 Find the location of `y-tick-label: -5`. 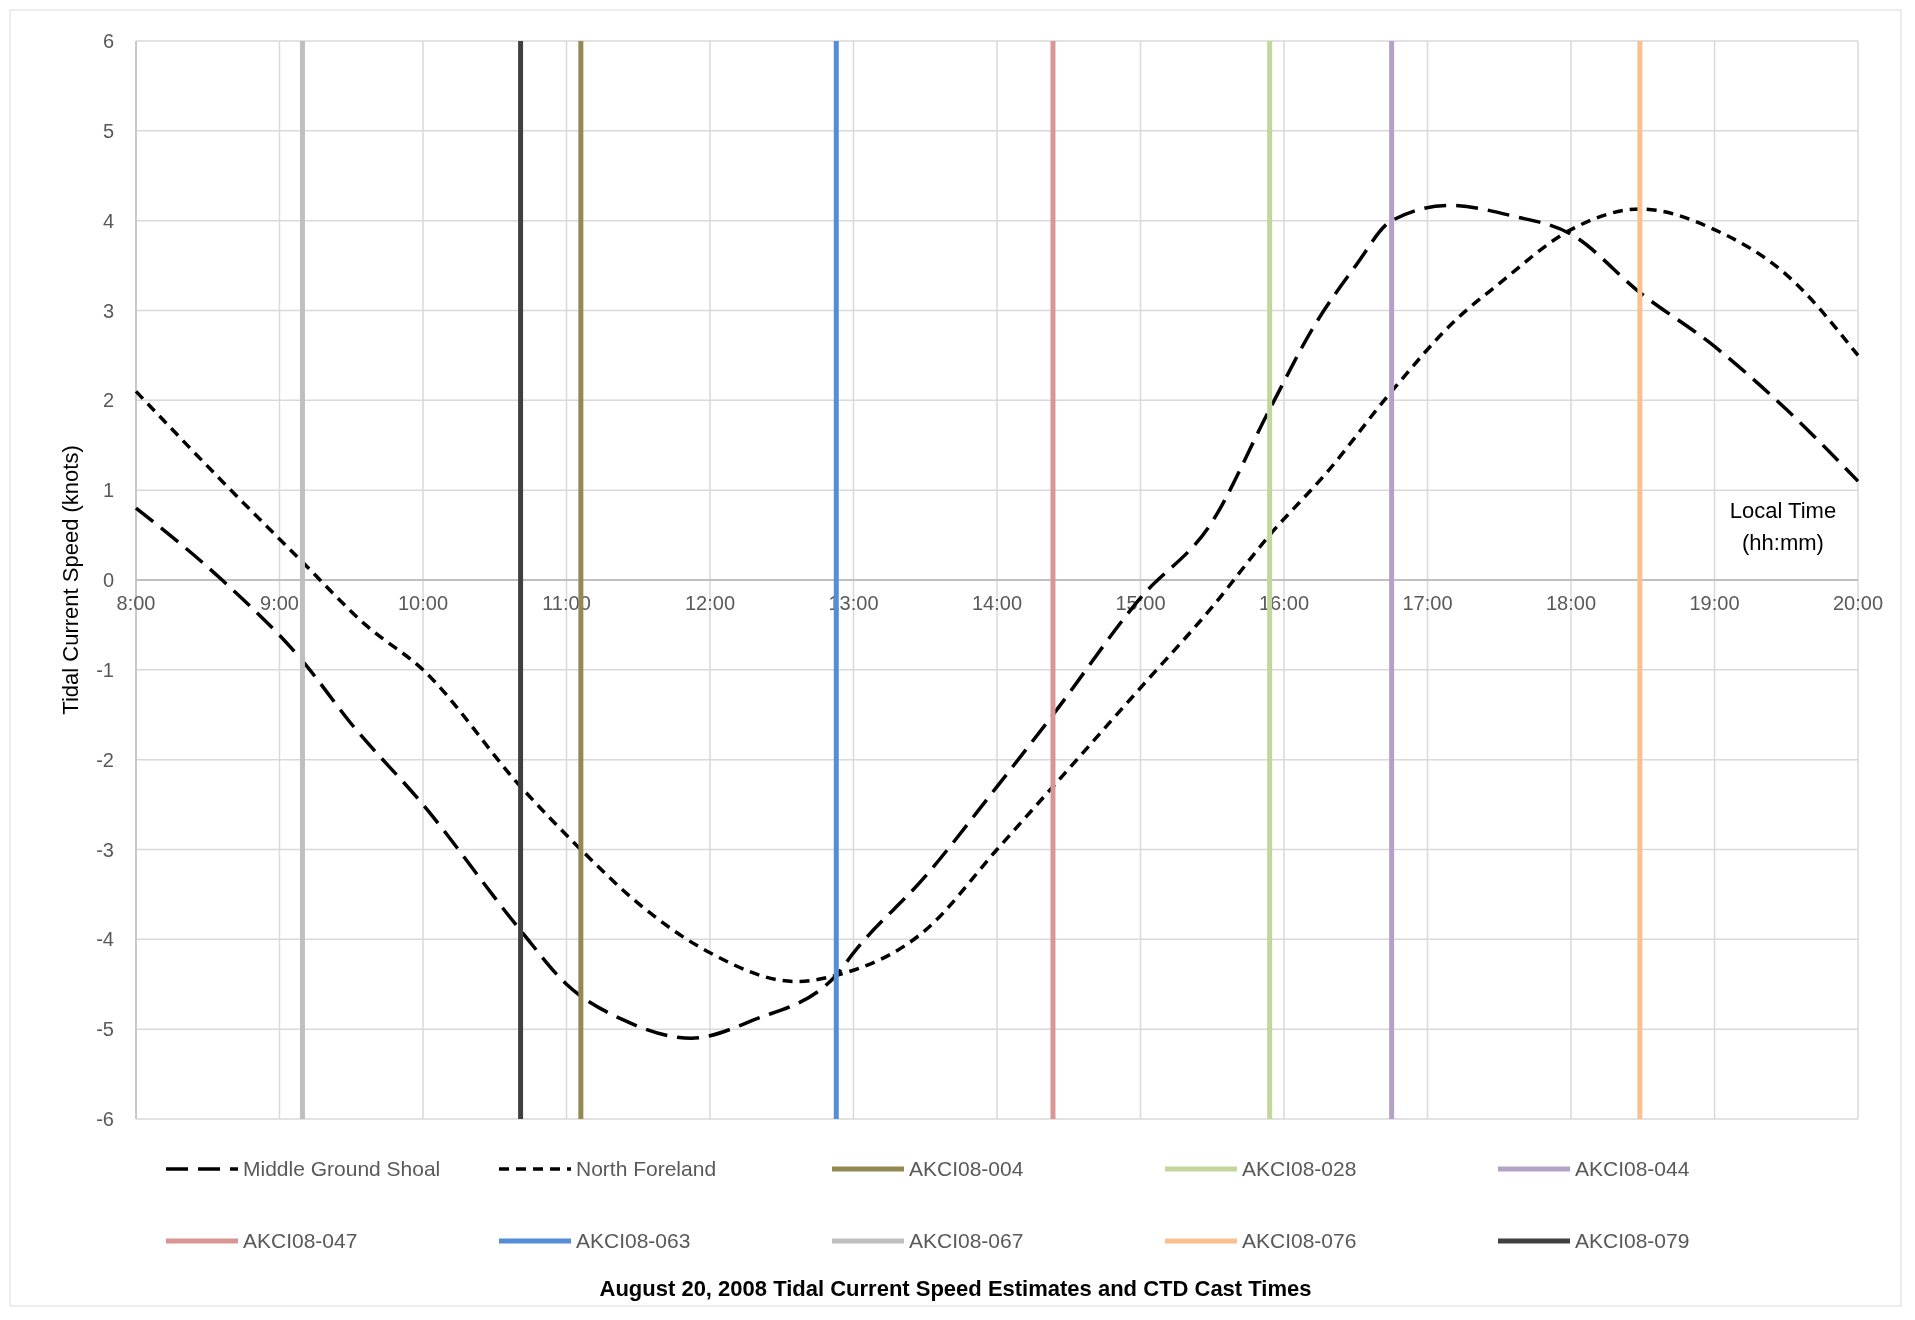

y-tick-label: -5 is located at coordinates (105, 1029).